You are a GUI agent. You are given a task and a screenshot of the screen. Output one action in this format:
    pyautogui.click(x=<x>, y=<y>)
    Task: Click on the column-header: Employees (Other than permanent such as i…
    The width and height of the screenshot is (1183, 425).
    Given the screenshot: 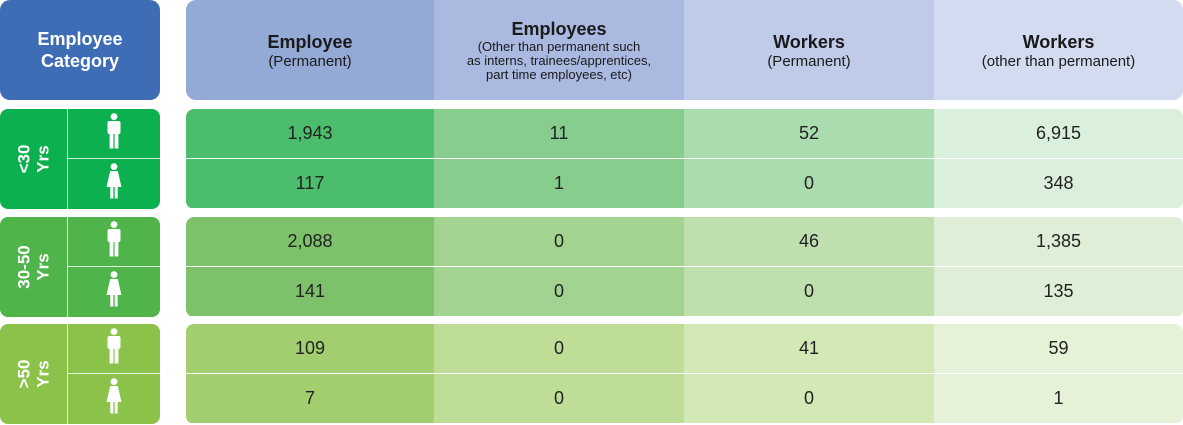 What is the action you would take?
    pyautogui.click(x=559, y=50)
    